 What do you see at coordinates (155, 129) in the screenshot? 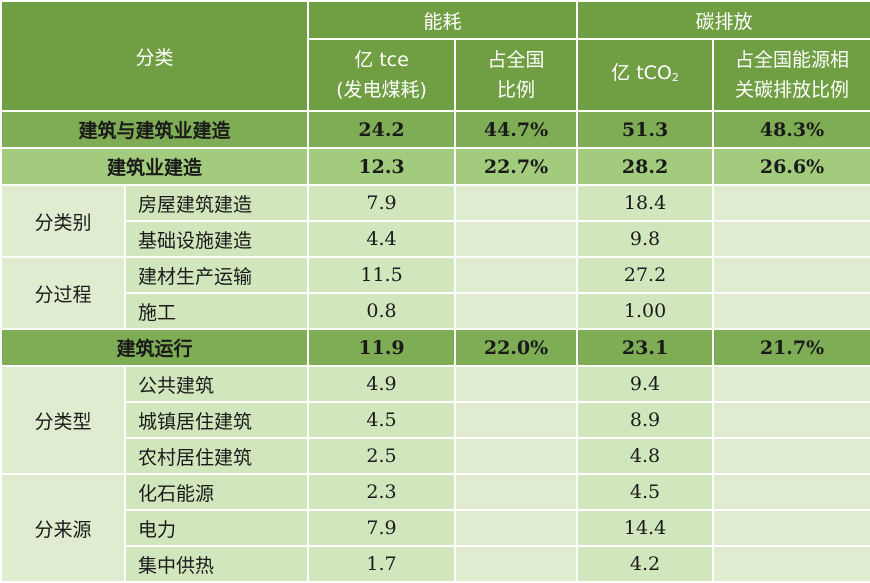
I see `total-label: 建筑与建筑业建造` at bounding box center [155, 129].